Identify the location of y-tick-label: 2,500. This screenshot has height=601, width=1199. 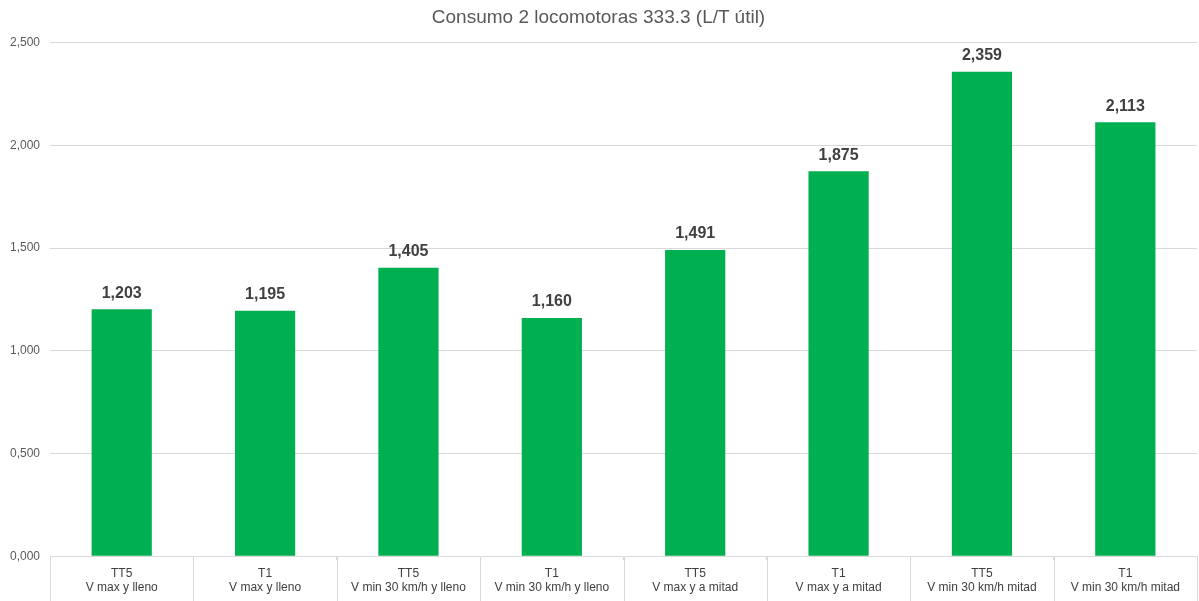
(25, 42).